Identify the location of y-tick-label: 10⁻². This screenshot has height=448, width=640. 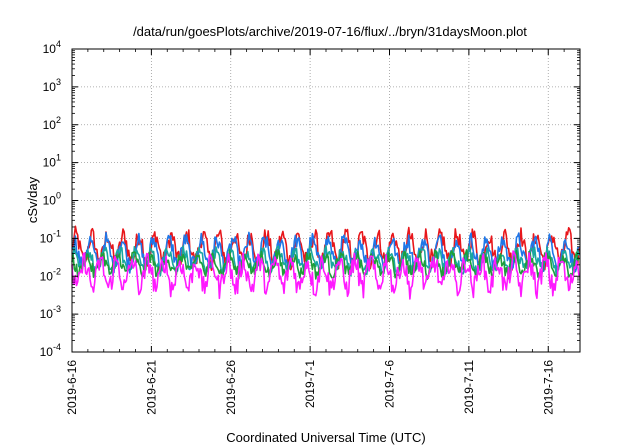
(50, 274).